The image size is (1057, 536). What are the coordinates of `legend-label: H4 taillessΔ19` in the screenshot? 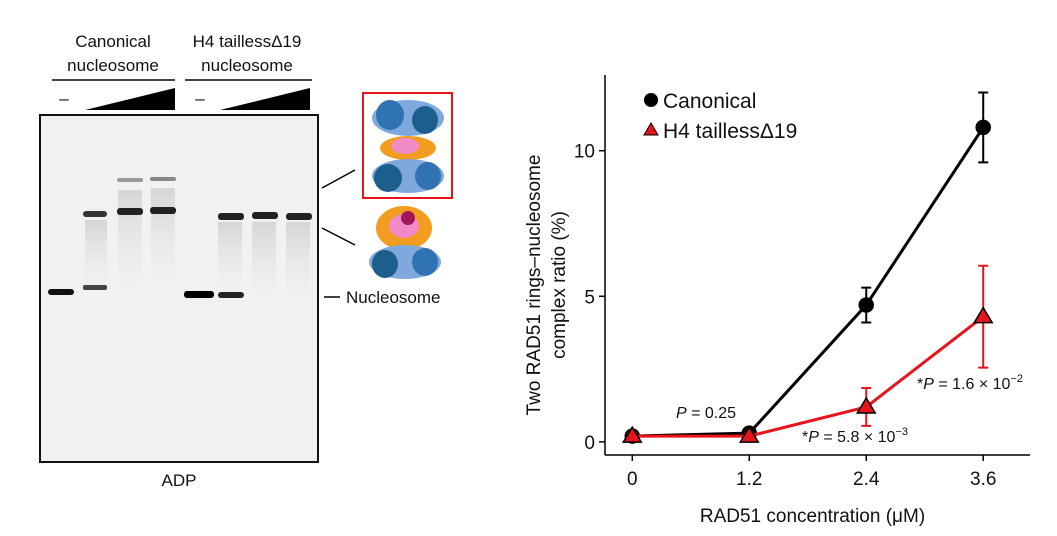 It's located at (730, 131).